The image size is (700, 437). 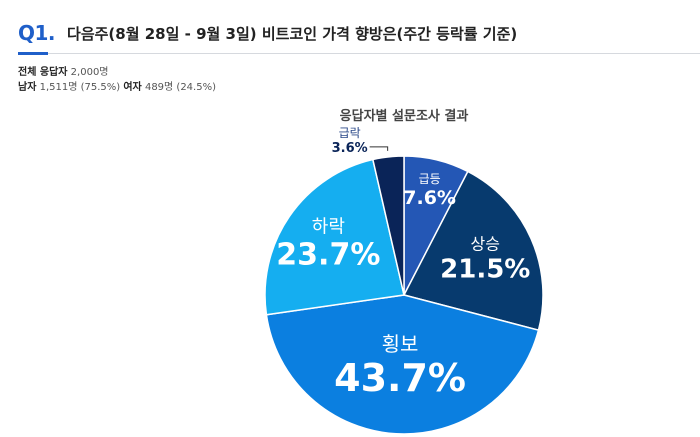 What do you see at coordinates (350, 148) in the screenshot?
I see `slice-value-급락: 3.6%` at bounding box center [350, 148].